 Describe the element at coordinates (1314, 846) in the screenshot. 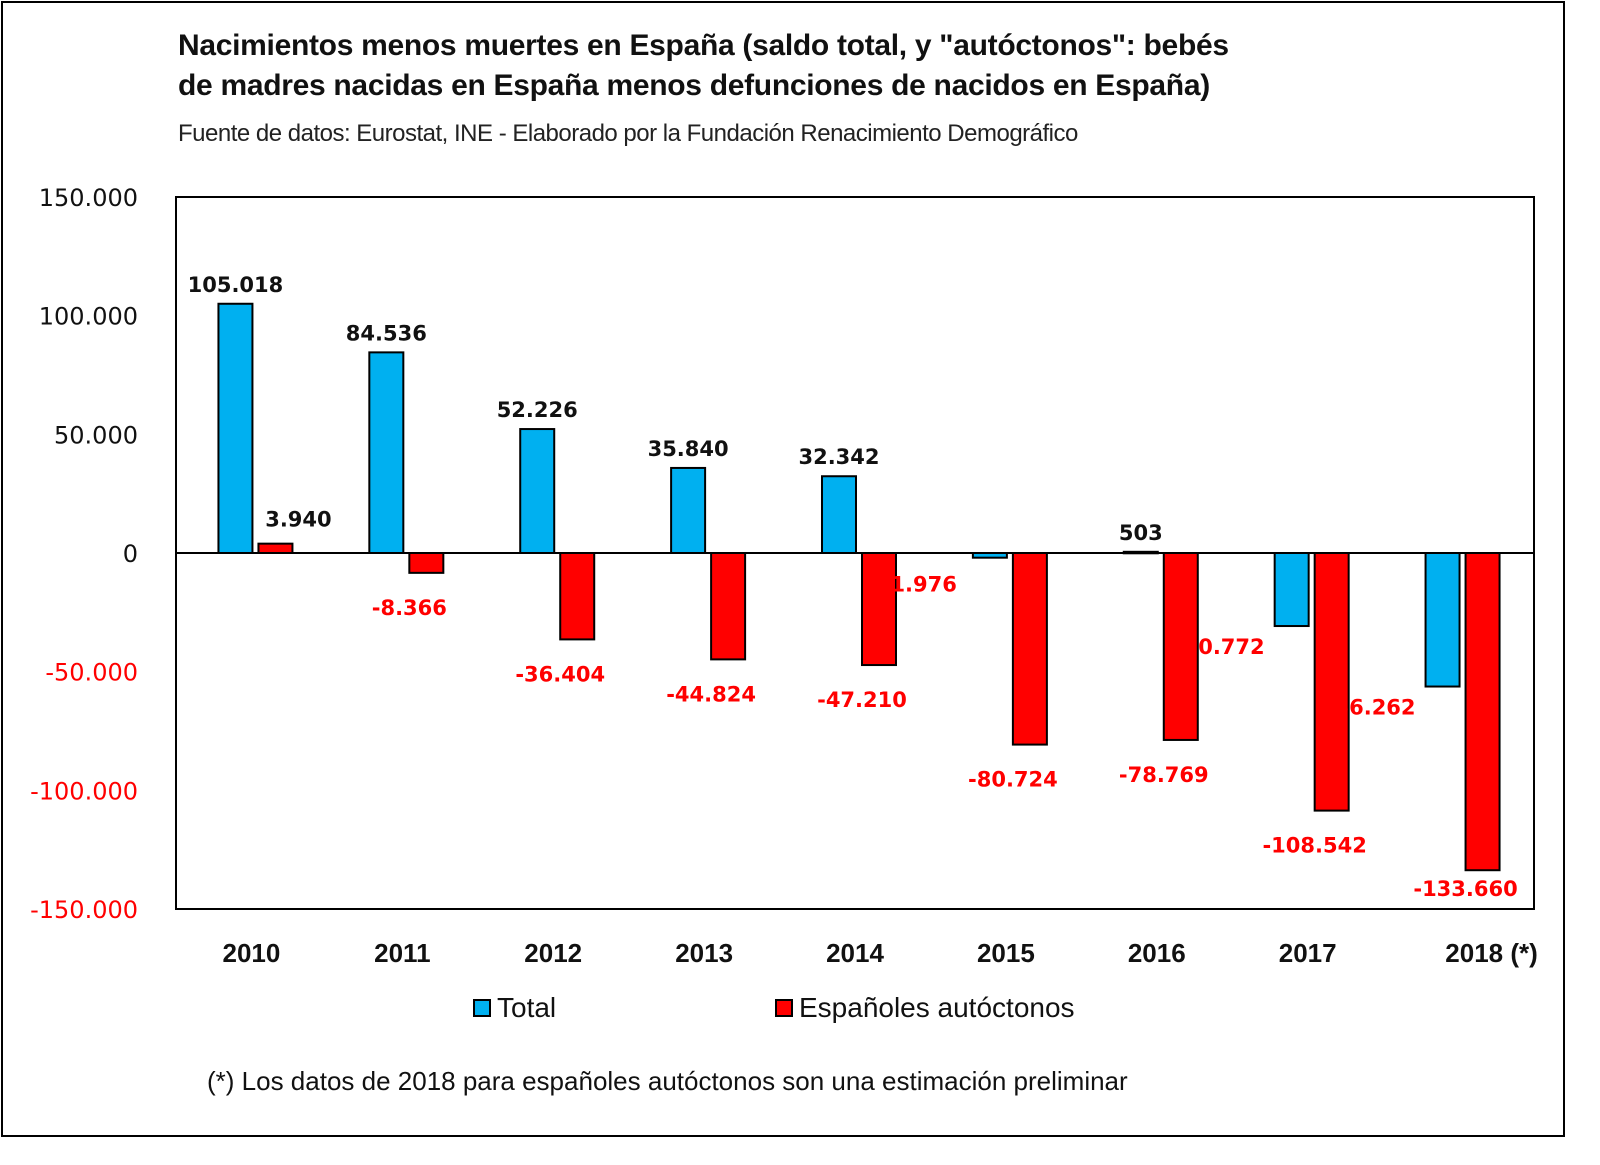

I see `data-label-autoctonos: -108.542` at that location.